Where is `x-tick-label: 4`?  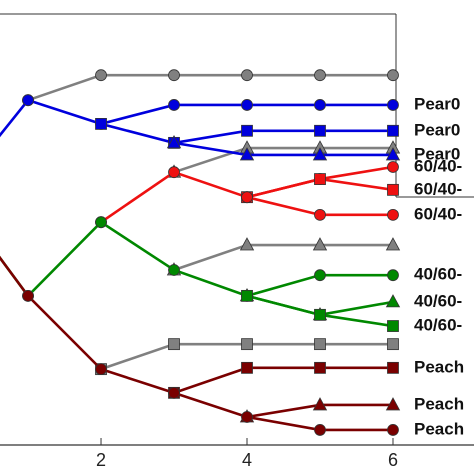
x-tick-label: 4 is located at coordinates (247, 460).